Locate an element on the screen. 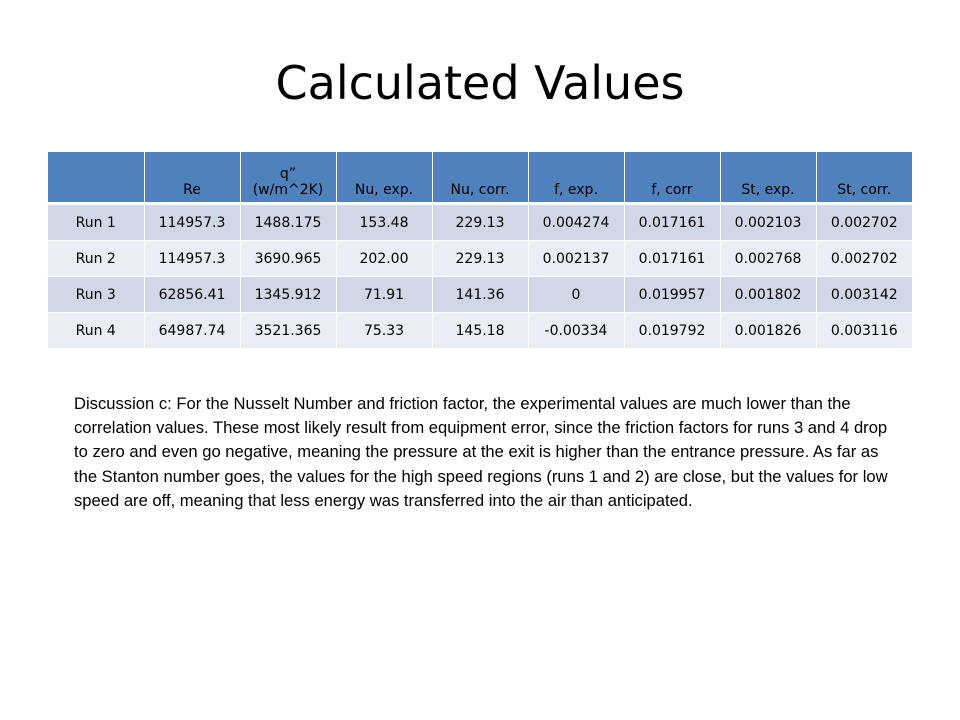 This screenshot has height=720, width=960. cell-f-exp: 0.002137 is located at coordinates (575, 258).